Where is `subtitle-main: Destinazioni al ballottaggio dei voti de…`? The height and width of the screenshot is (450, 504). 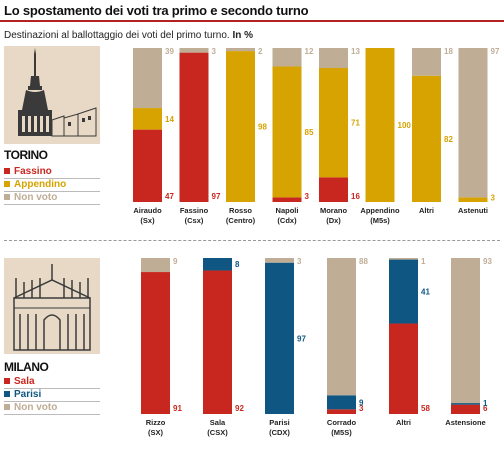 subtitle-main: Destinazioni al ballottaggio dei voti de… is located at coordinates (117, 35).